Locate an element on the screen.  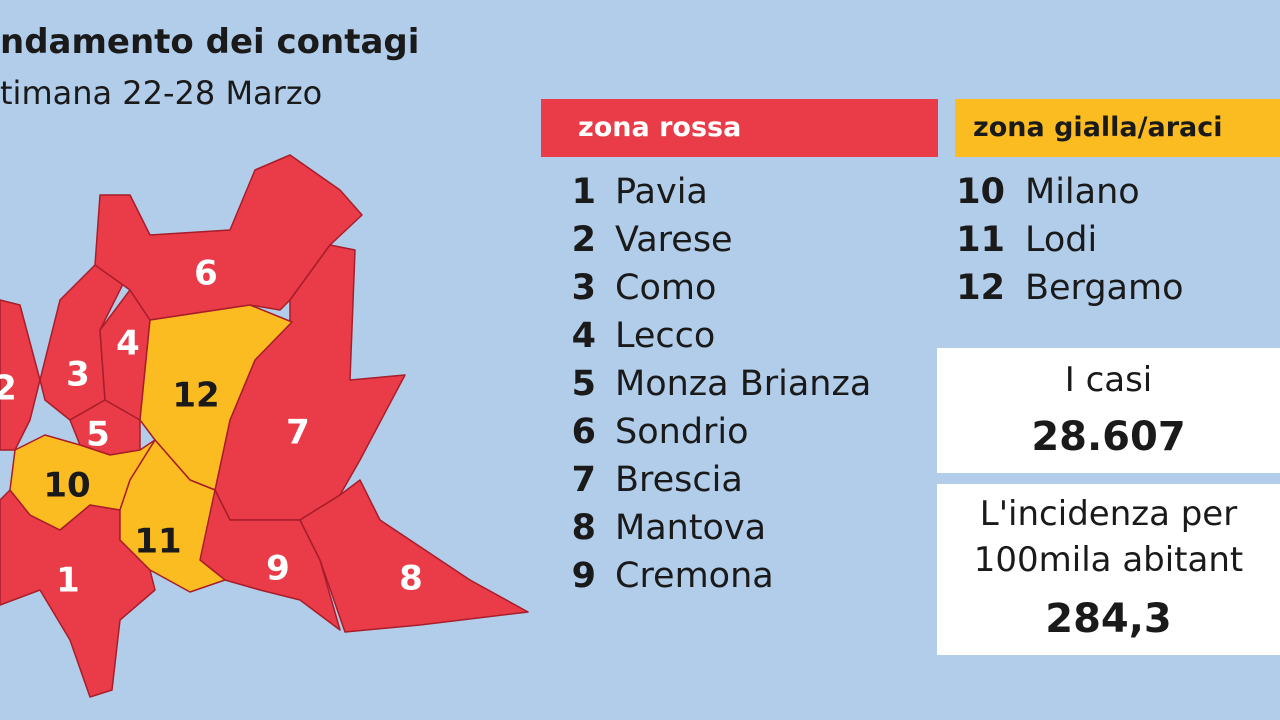
title: ndamento dei contagi is located at coordinates (210, 42).